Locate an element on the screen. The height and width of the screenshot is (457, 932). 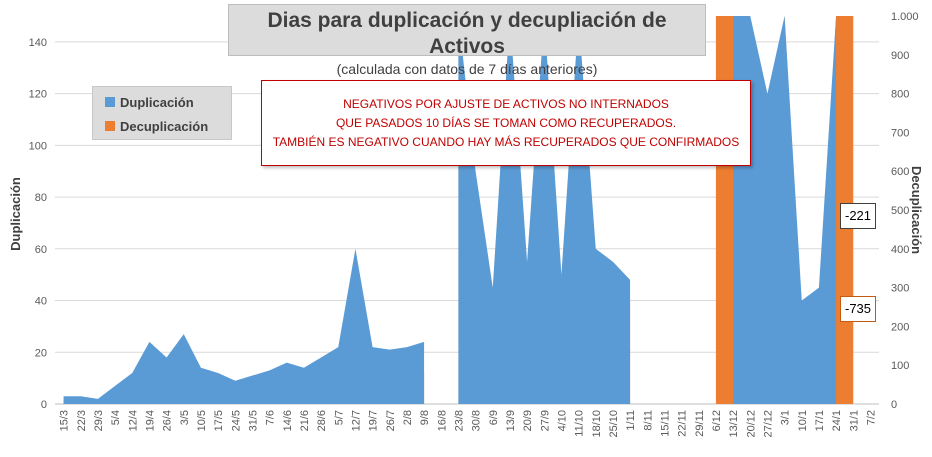
x-tick-label-4: 12/4 is located at coordinates (133, 420).